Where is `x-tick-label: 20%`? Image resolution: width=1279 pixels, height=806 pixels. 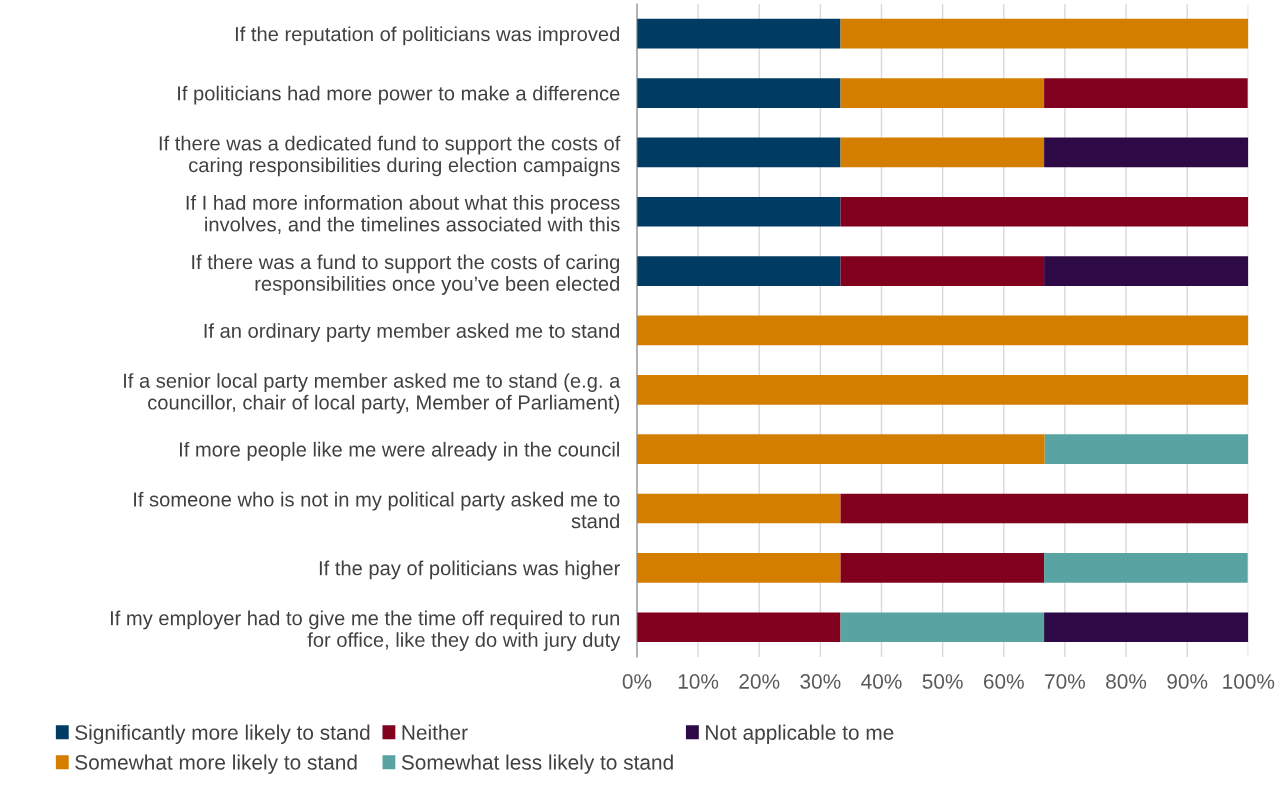
x-tick-label: 20% is located at coordinates (759, 681).